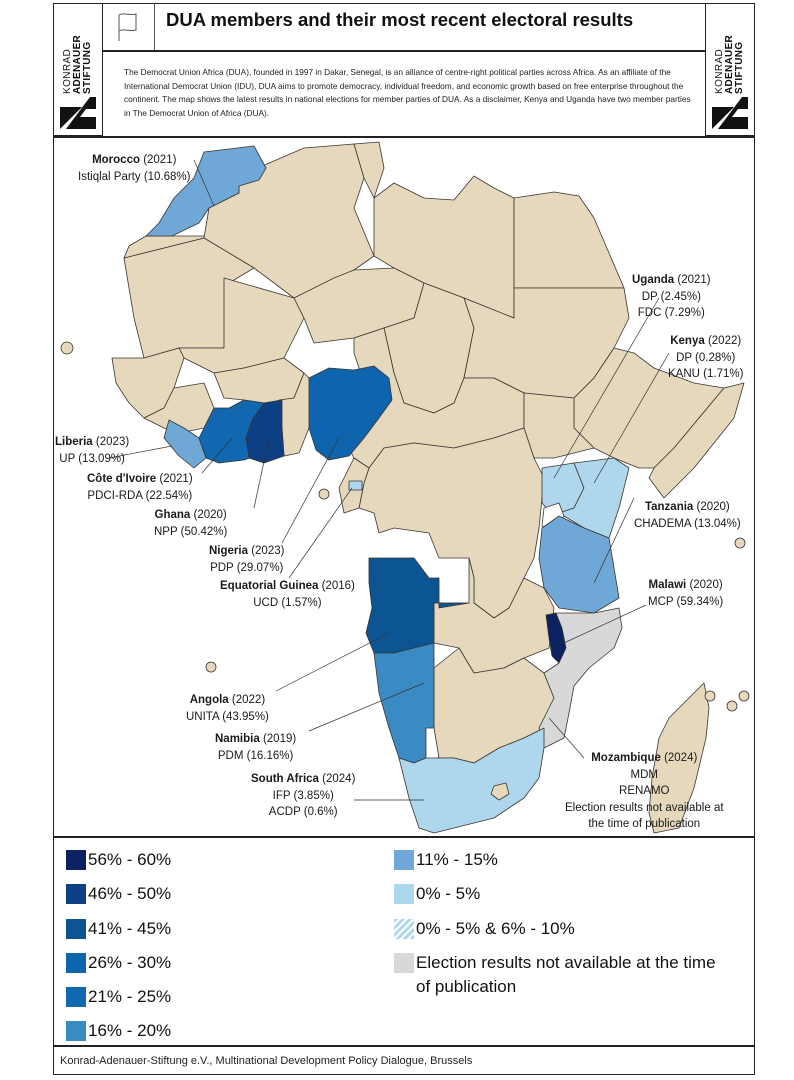 The width and height of the screenshot is (794, 1080). Describe the element at coordinates (185, 444) in the screenshot. I see `country-liberia` at that location.